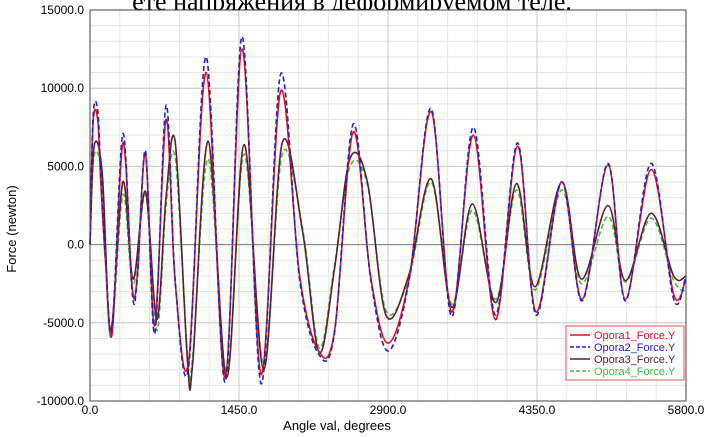 The width and height of the screenshot is (704, 437). What do you see at coordinates (239, 410) in the screenshot?
I see `x-tick-label: 1450.0` at bounding box center [239, 410].